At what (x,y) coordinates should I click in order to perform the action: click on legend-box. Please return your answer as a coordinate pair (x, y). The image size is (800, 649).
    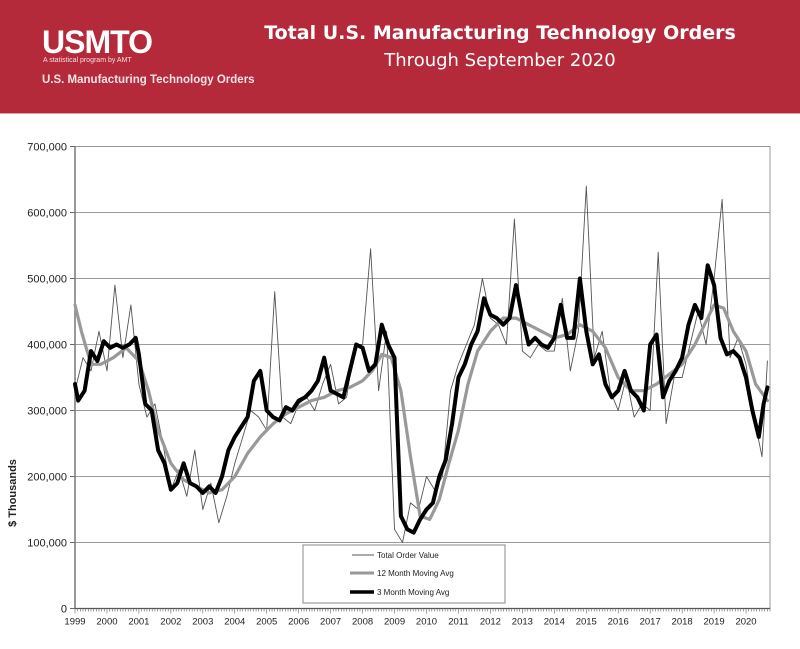
    Looking at the image, I should click on (404, 574).